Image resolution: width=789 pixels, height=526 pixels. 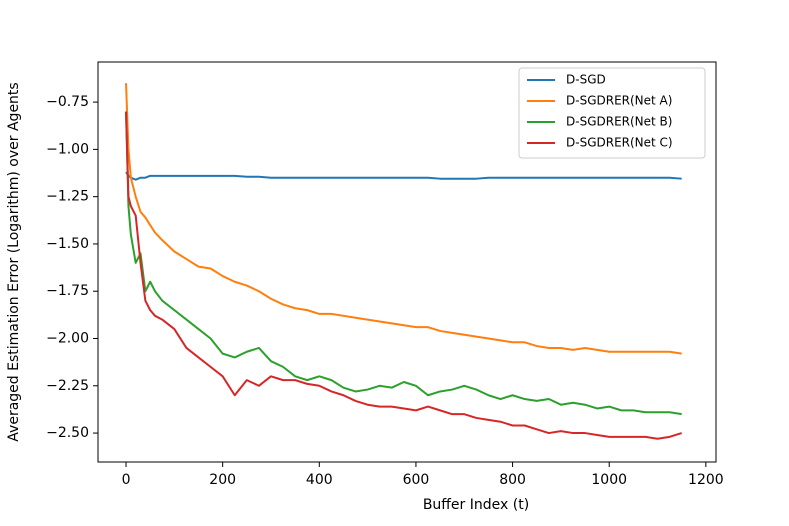 I want to click on legend-box, so click(x=612, y=113).